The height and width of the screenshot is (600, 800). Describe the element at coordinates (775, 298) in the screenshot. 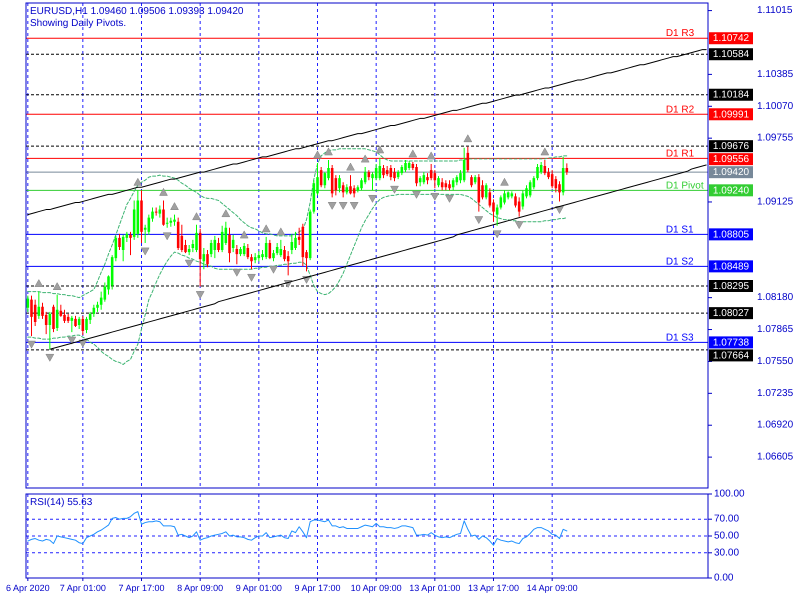

I see `y-tick-label: 1.08180` at that location.